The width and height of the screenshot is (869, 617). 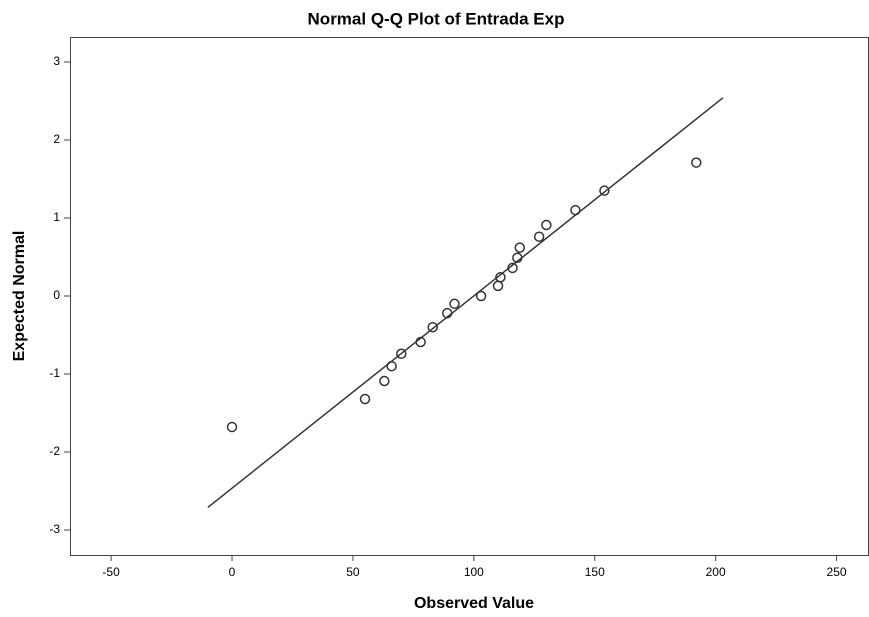 What do you see at coordinates (595, 572) in the screenshot?
I see `x-tick-label: 150` at bounding box center [595, 572].